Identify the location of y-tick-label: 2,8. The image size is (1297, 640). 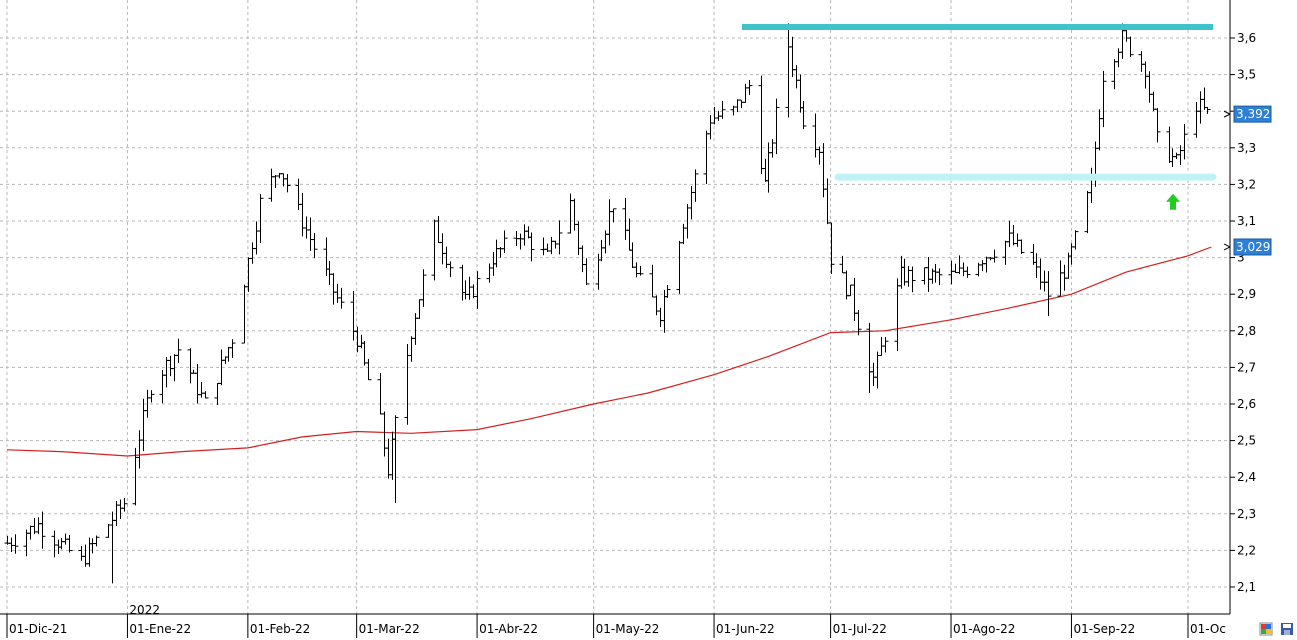
(1246, 331).